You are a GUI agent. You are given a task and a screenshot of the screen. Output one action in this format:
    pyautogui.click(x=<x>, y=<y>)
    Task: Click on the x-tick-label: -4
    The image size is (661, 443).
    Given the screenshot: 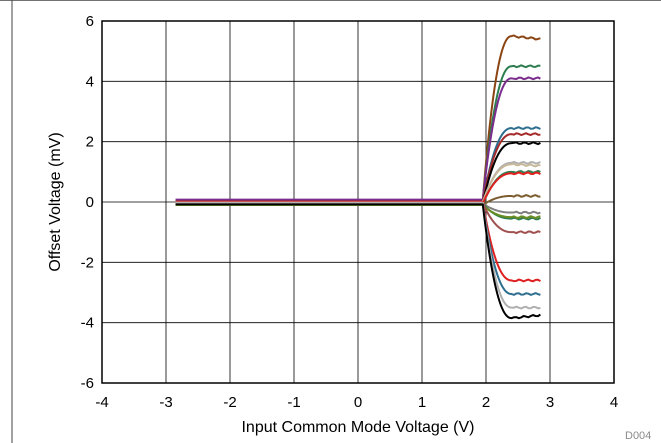 What is the action you would take?
    pyautogui.click(x=101, y=402)
    